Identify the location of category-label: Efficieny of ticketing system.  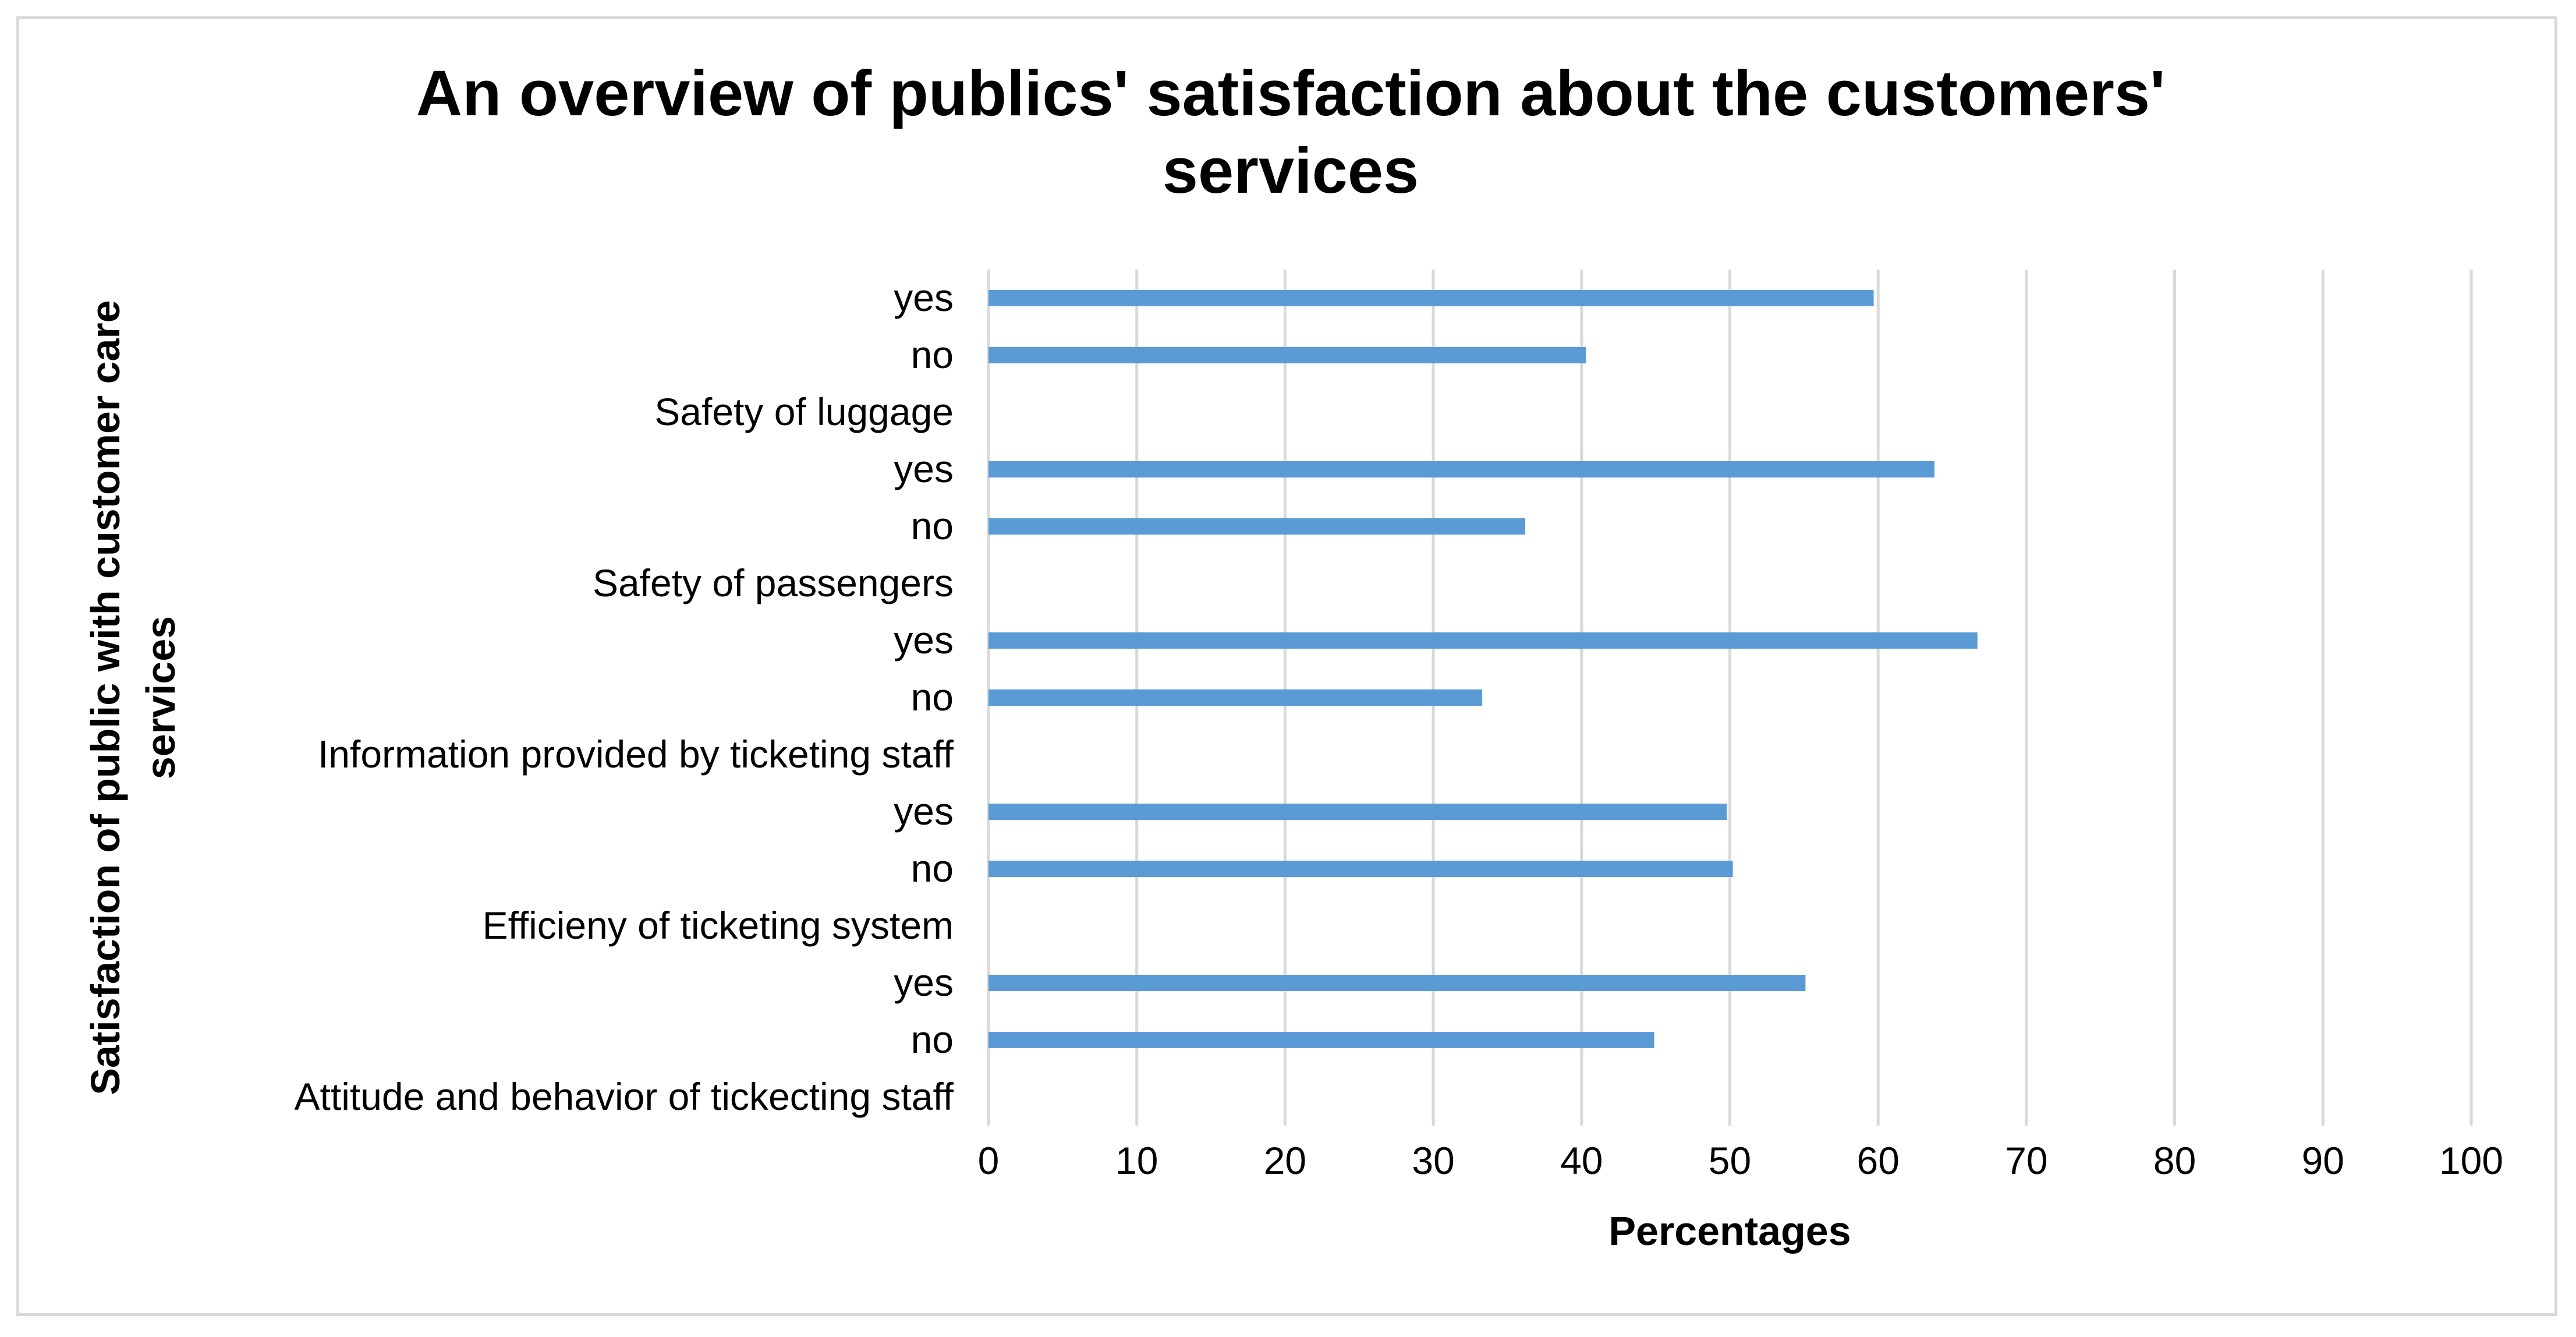
(718, 925).